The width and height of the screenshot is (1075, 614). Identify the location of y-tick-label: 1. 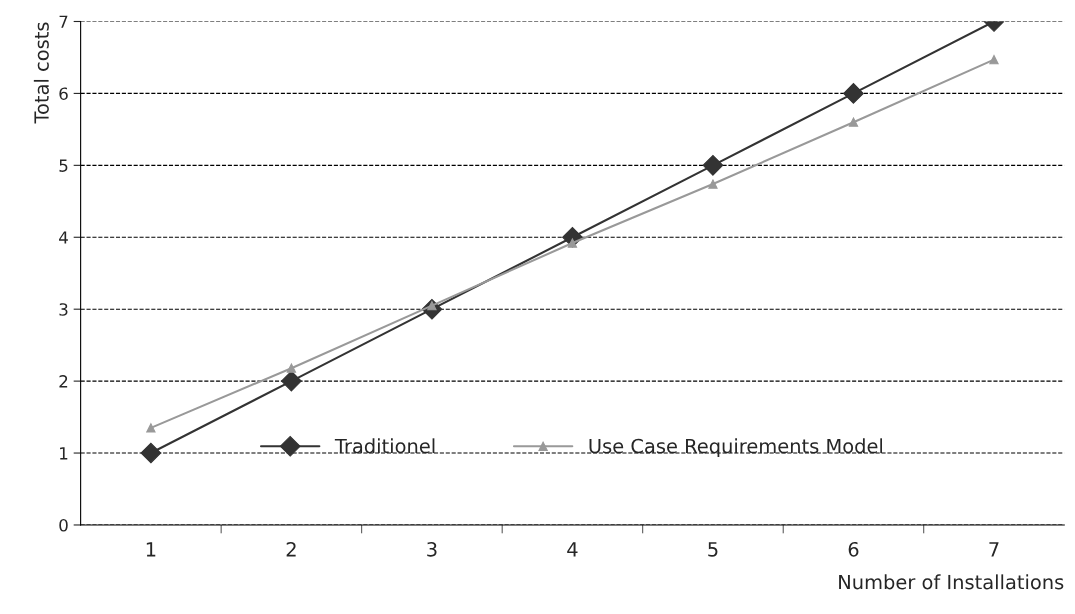
(64, 453).